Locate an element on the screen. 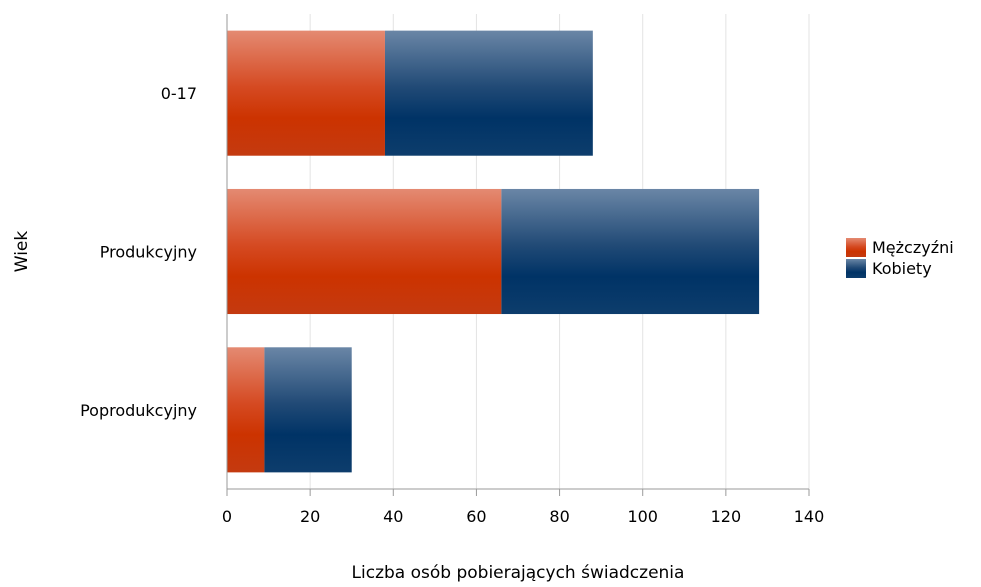 The width and height of the screenshot is (981, 587). y-tick-label: Produkcyjny is located at coordinates (148, 252).